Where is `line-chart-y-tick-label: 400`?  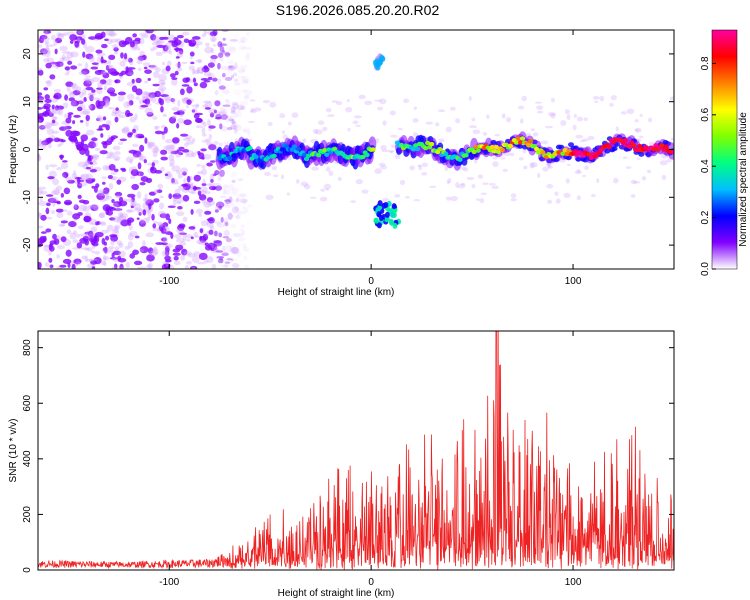 line-chart-y-tick-label: 400 is located at coordinates (27, 458).